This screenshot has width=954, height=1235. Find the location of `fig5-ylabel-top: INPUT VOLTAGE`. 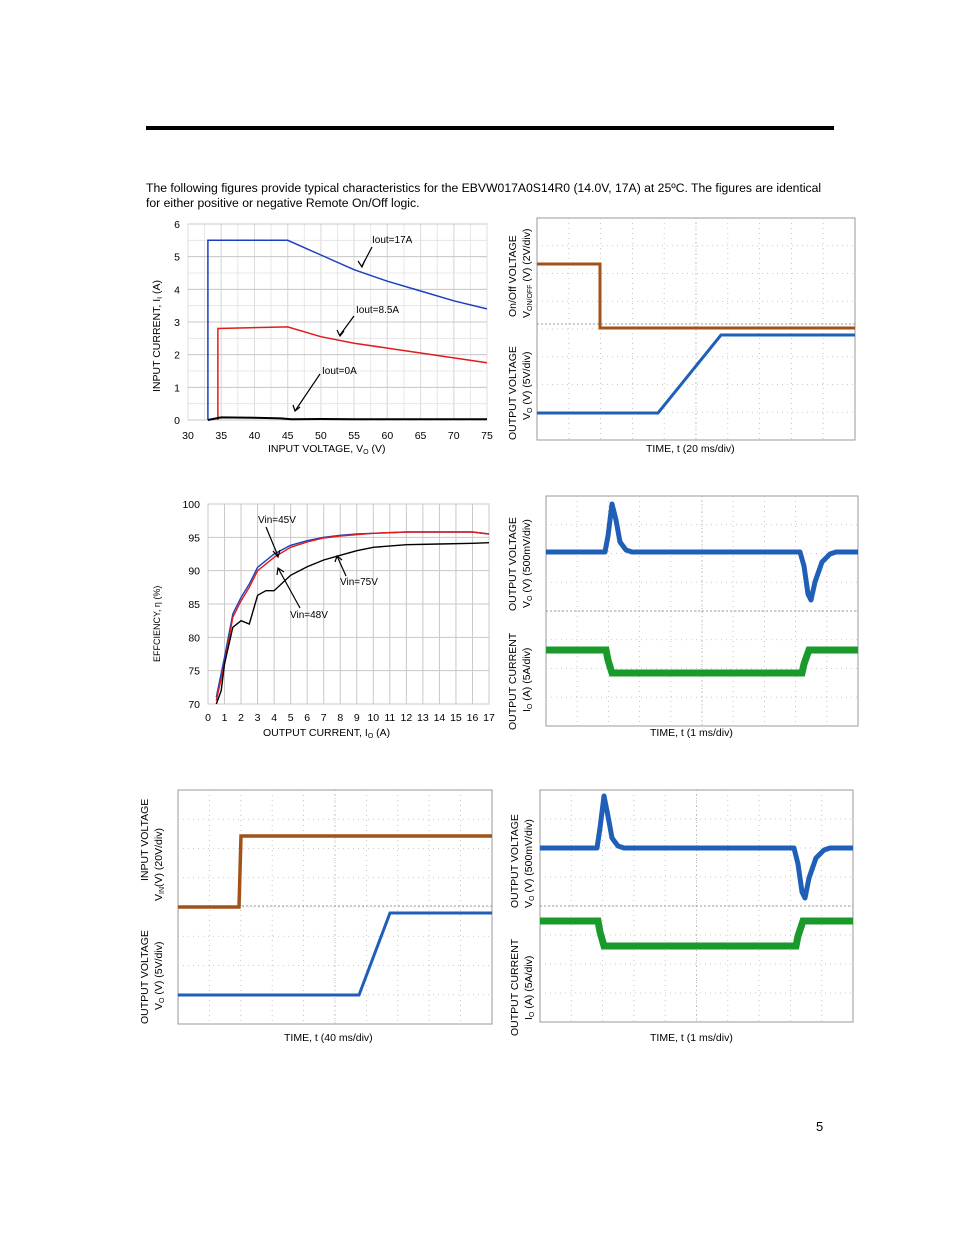

fig5-ylabel-top: INPUT VOLTAGE is located at coordinates (145, 840).